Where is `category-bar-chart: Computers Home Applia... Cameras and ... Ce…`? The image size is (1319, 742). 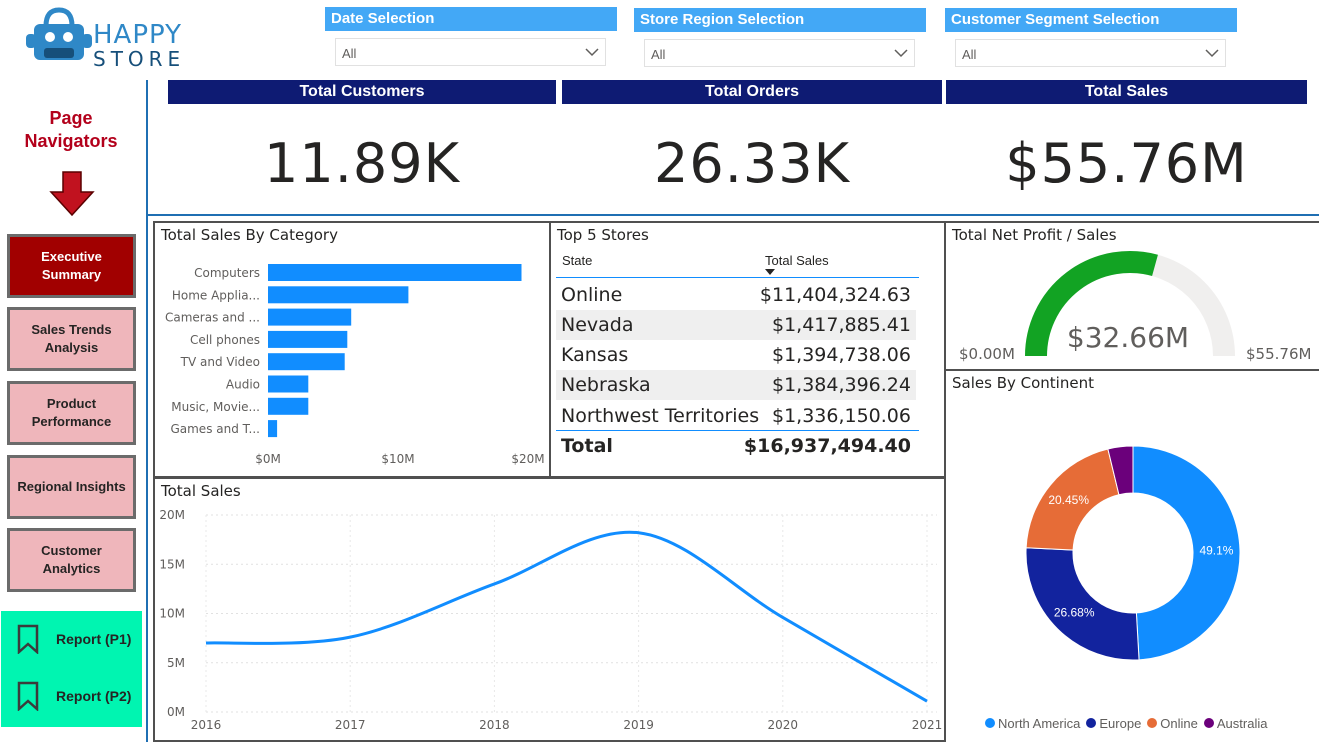 category-bar-chart: Computers Home Applia... Cameras and ... Ce… is located at coordinates (355, 365).